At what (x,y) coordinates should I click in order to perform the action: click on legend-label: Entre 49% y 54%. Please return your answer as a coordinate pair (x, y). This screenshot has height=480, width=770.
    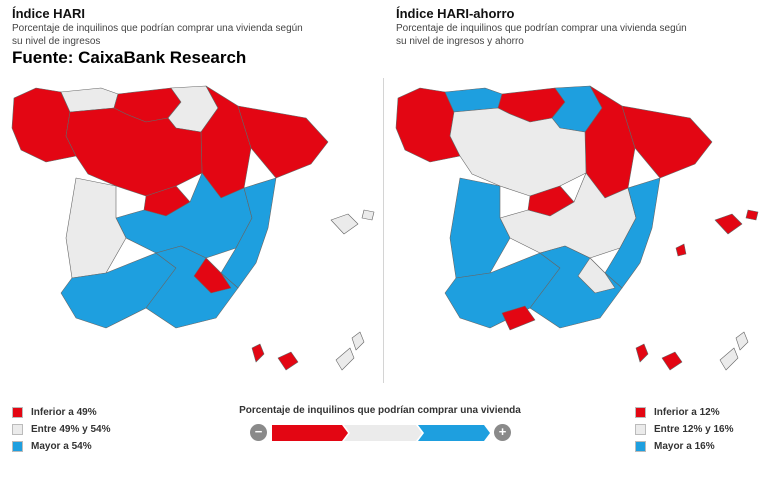
    Looking at the image, I should click on (71, 429).